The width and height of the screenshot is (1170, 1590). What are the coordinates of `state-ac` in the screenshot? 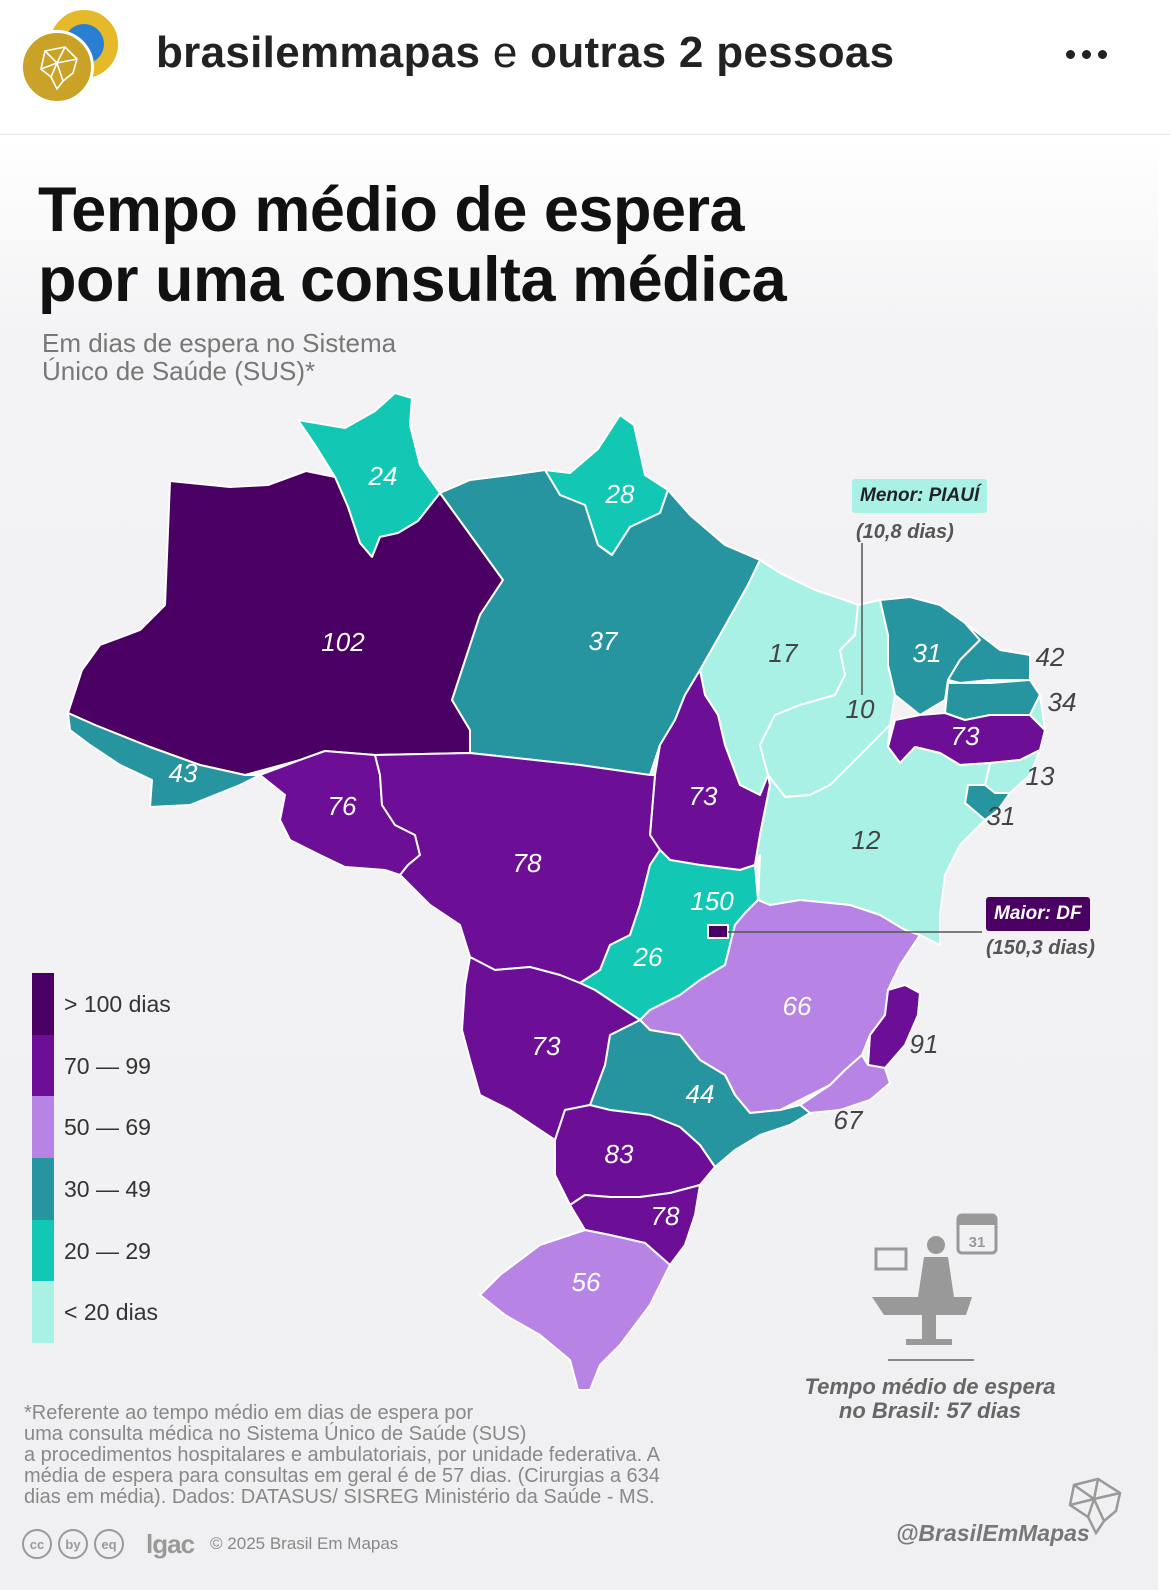 It's located at (164, 760).